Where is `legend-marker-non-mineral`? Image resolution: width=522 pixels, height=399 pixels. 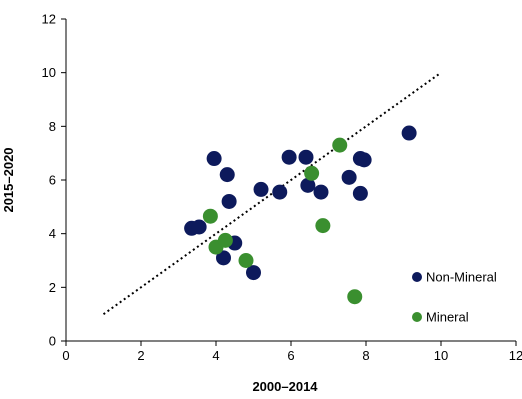 legend-marker-non-mineral is located at coordinates (417, 277).